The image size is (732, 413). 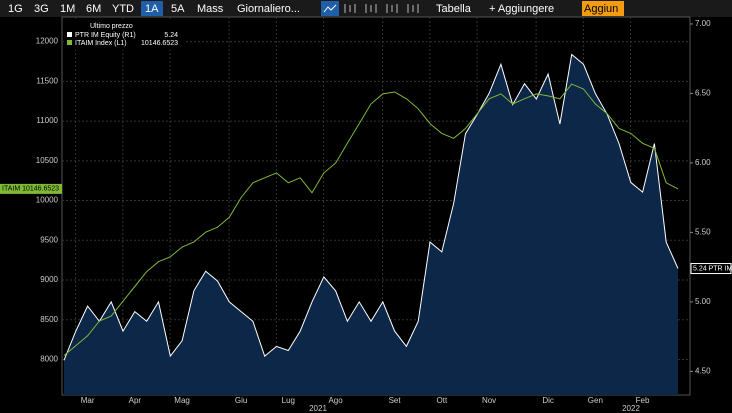 What do you see at coordinates (703, 23) in the screenshot?
I see `y2-tick-label: 7.00` at bounding box center [703, 23].